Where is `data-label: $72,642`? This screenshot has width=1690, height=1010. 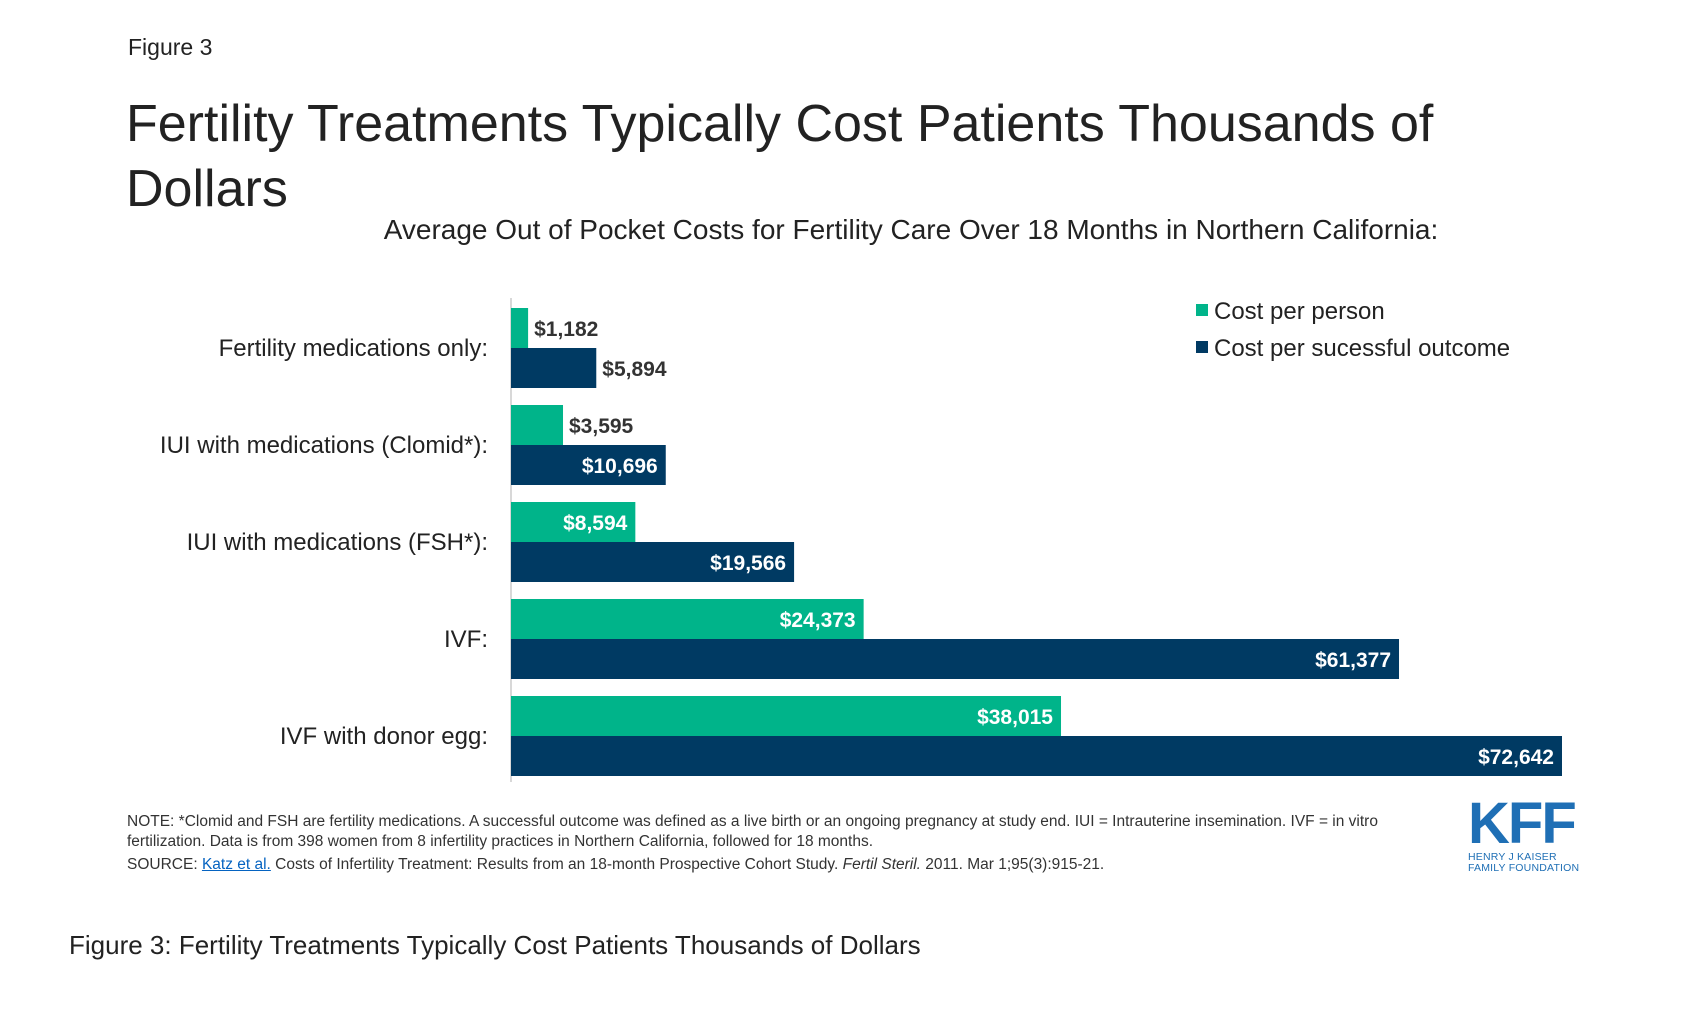 data-label: $72,642 is located at coordinates (1516, 757).